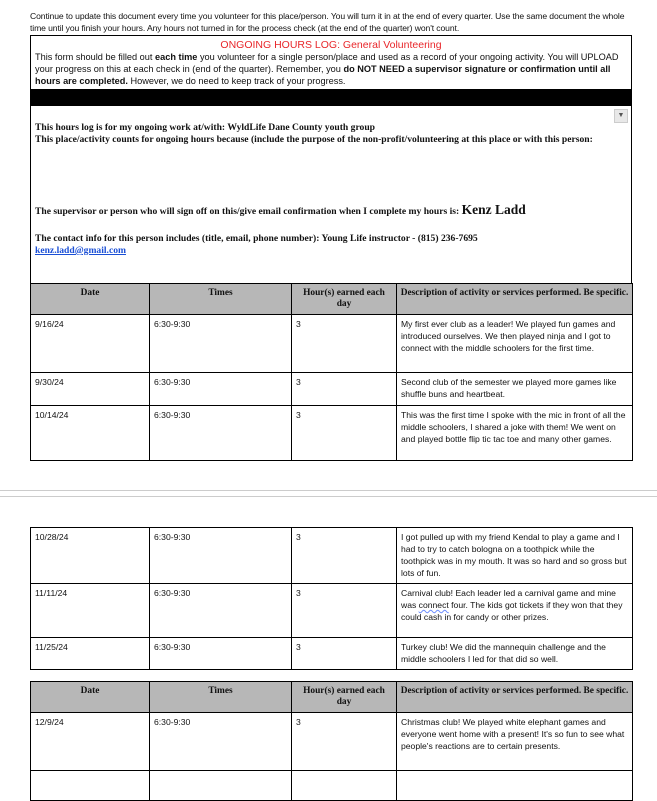  Describe the element at coordinates (493, 209) in the screenshot. I see `supervisor-name: Kenz Ladd` at that location.